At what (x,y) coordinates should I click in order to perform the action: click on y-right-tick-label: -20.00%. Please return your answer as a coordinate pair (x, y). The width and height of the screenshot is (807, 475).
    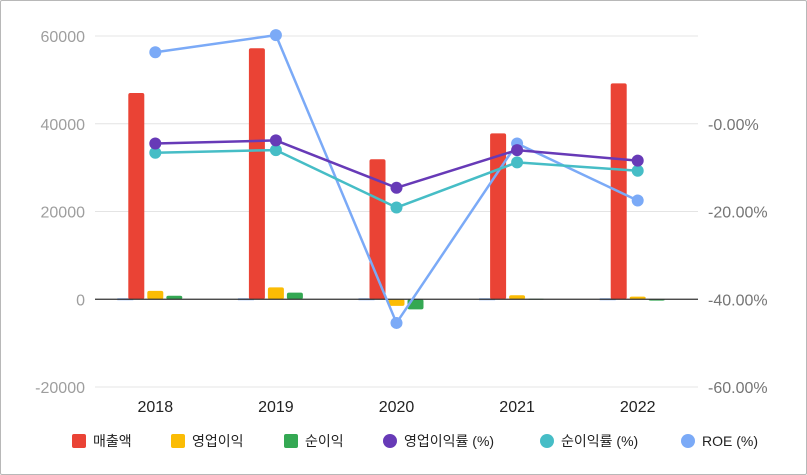
    Looking at the image, I should click on (738, 213).